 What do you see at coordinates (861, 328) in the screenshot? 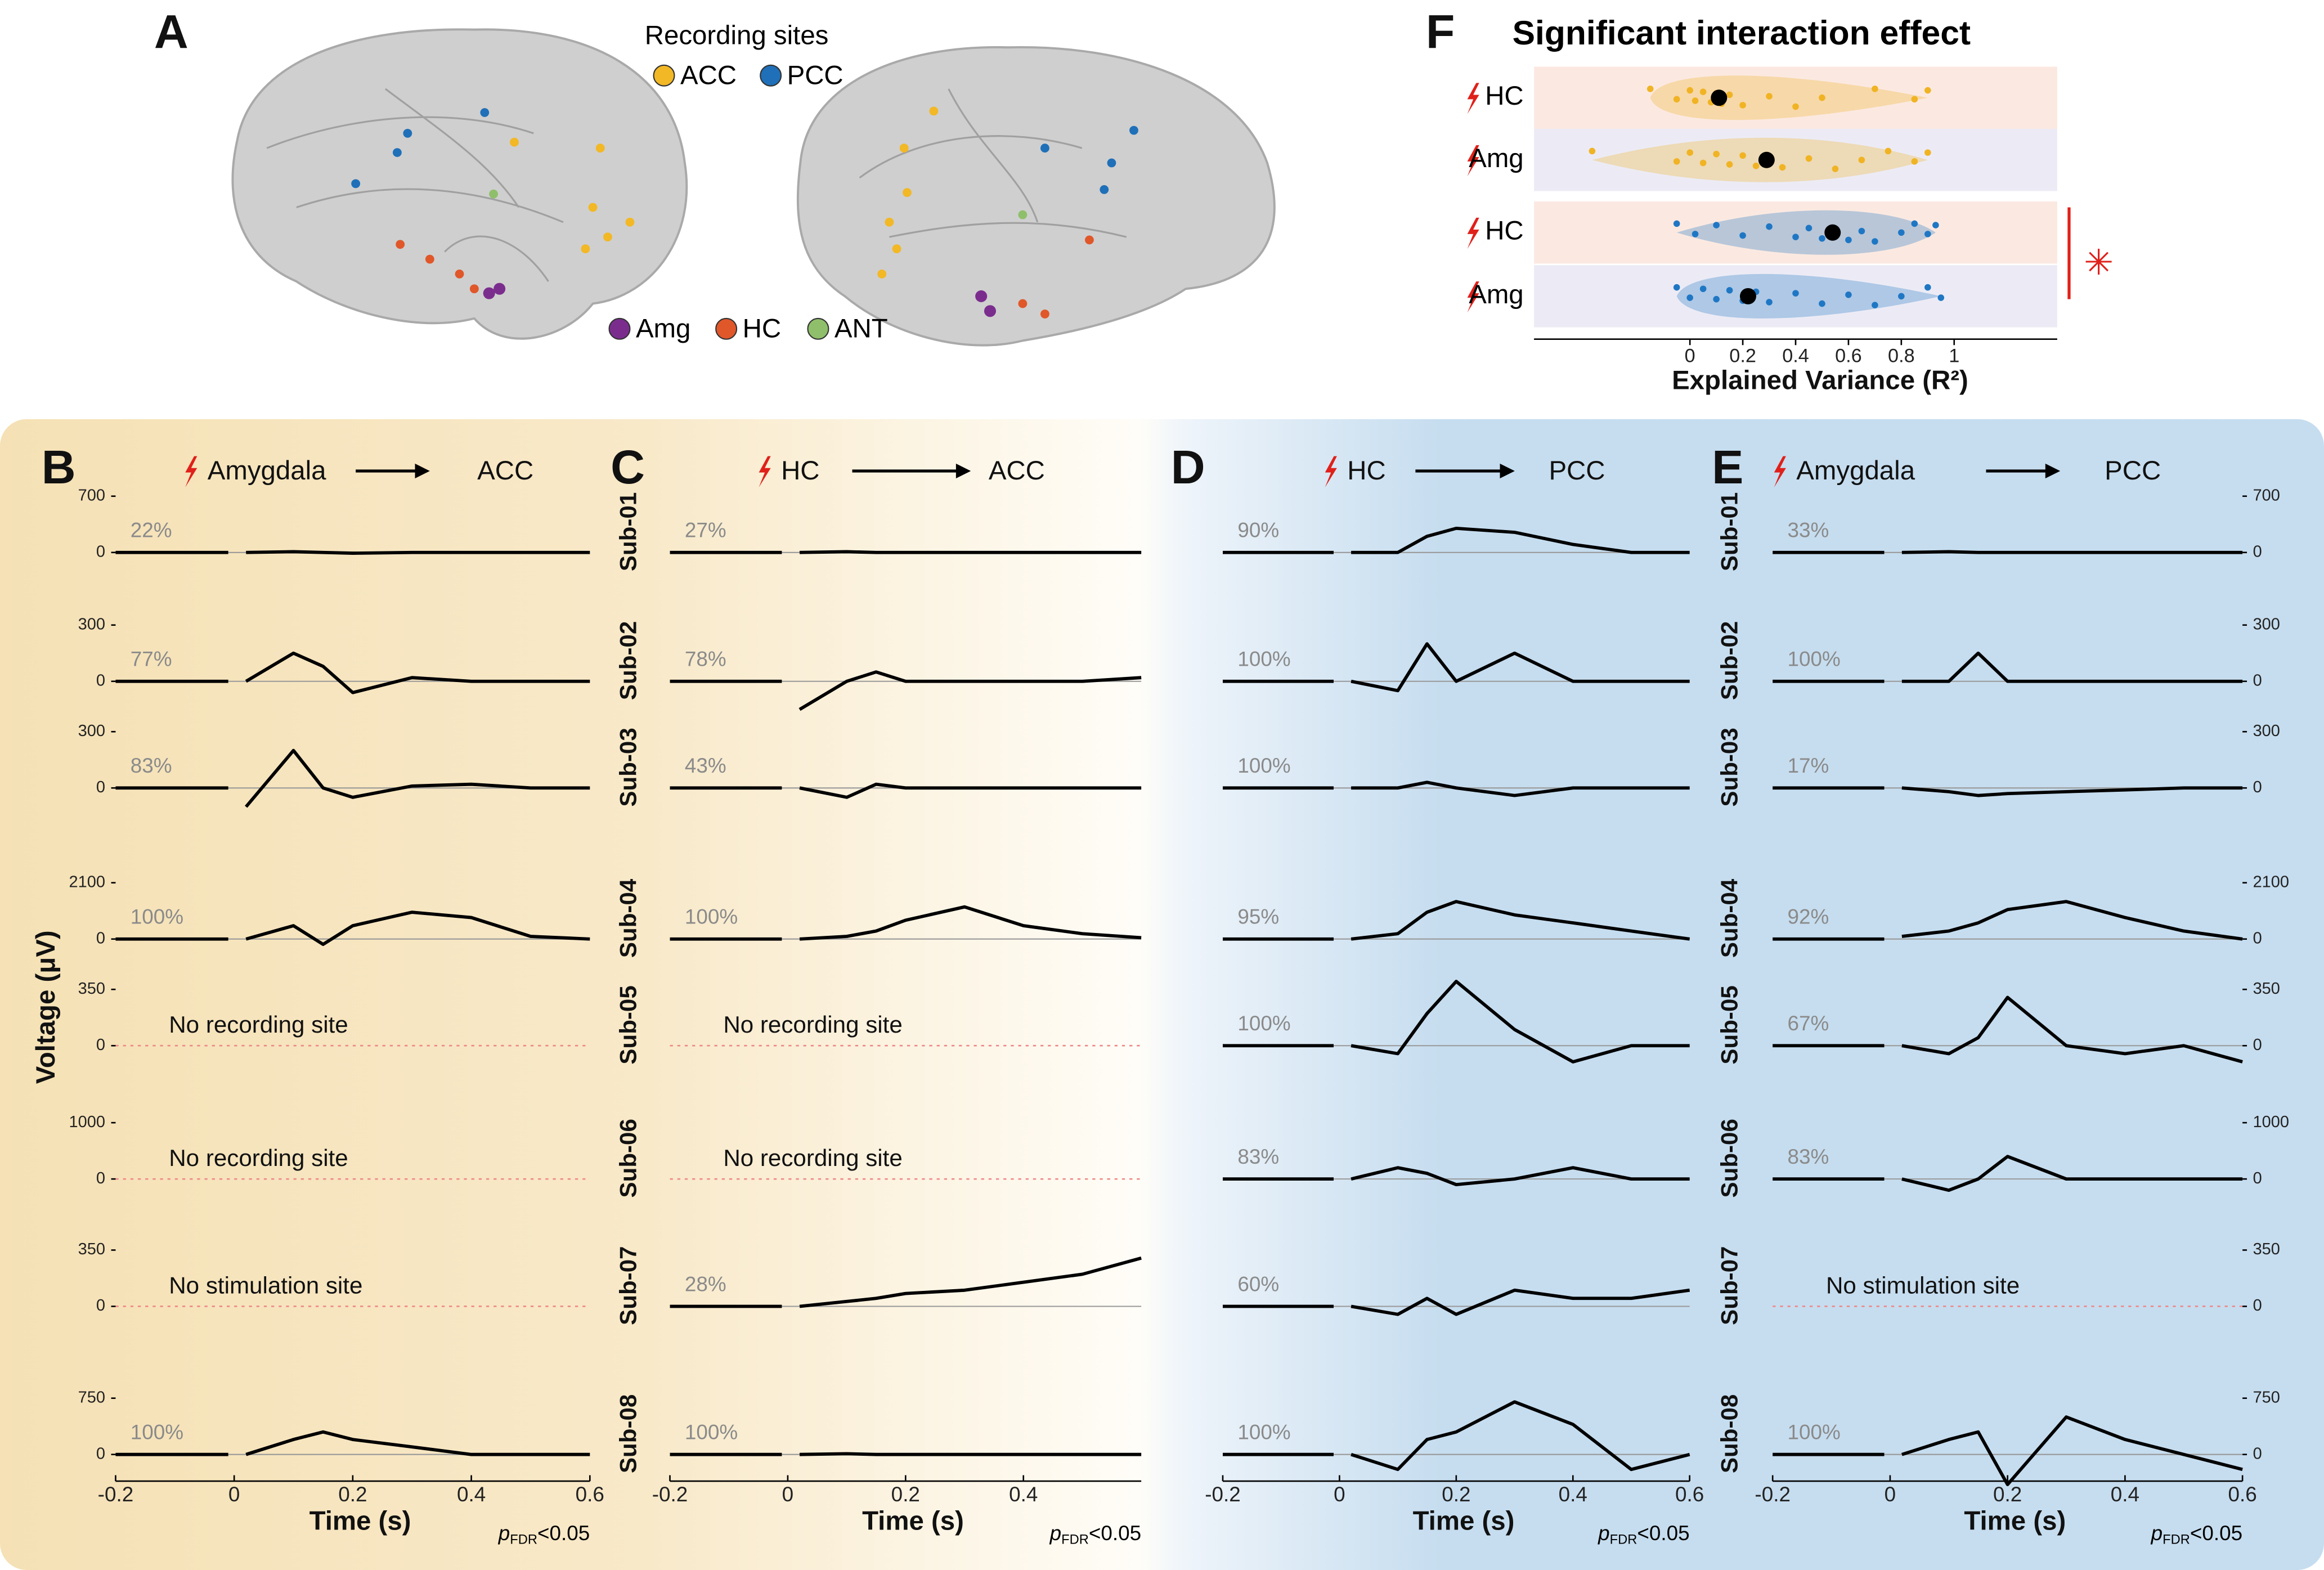
I see `legend-label: ANT` at bounding box center [861, 328].